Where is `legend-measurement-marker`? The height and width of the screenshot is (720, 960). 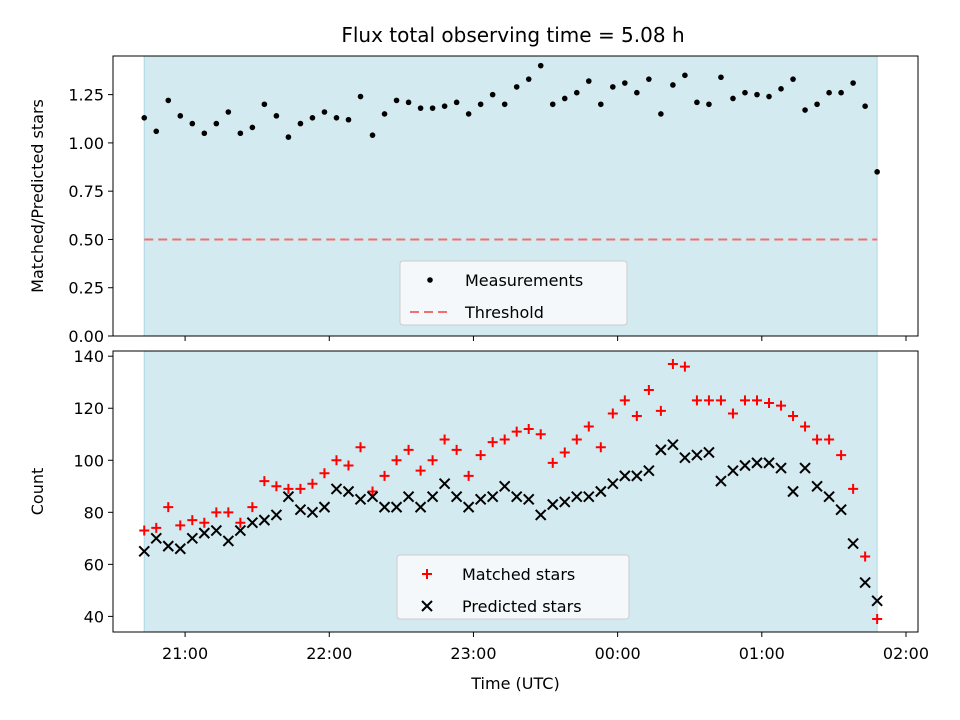 legend-measurement-marker is located at coordinates (430, 280).